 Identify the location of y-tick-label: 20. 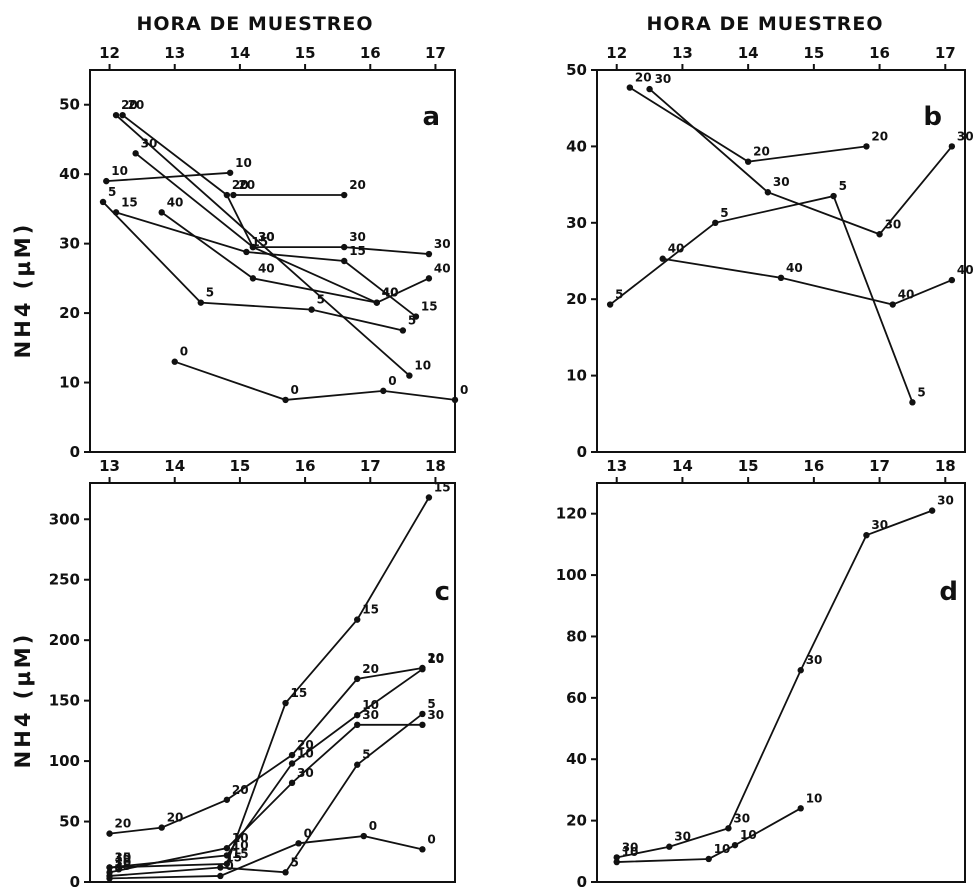
(576, 299).